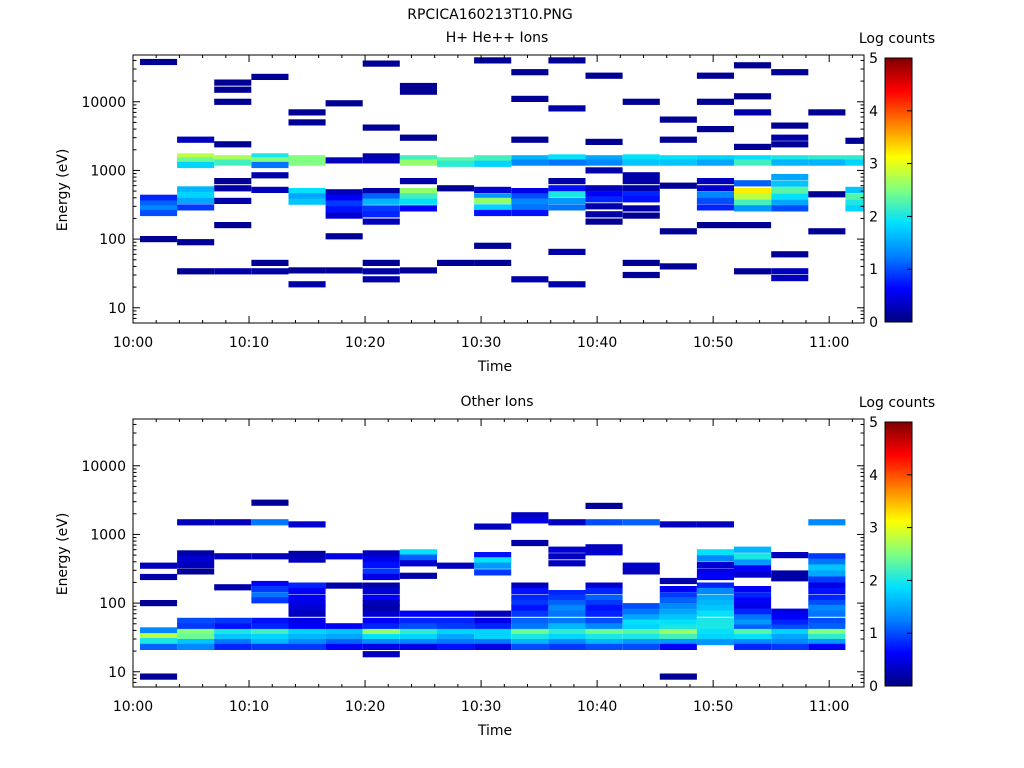 Image resolution: width=1024 pixels, height=768 pixels. I want to click on colorbar-label: Log counts, so click(897, 403).